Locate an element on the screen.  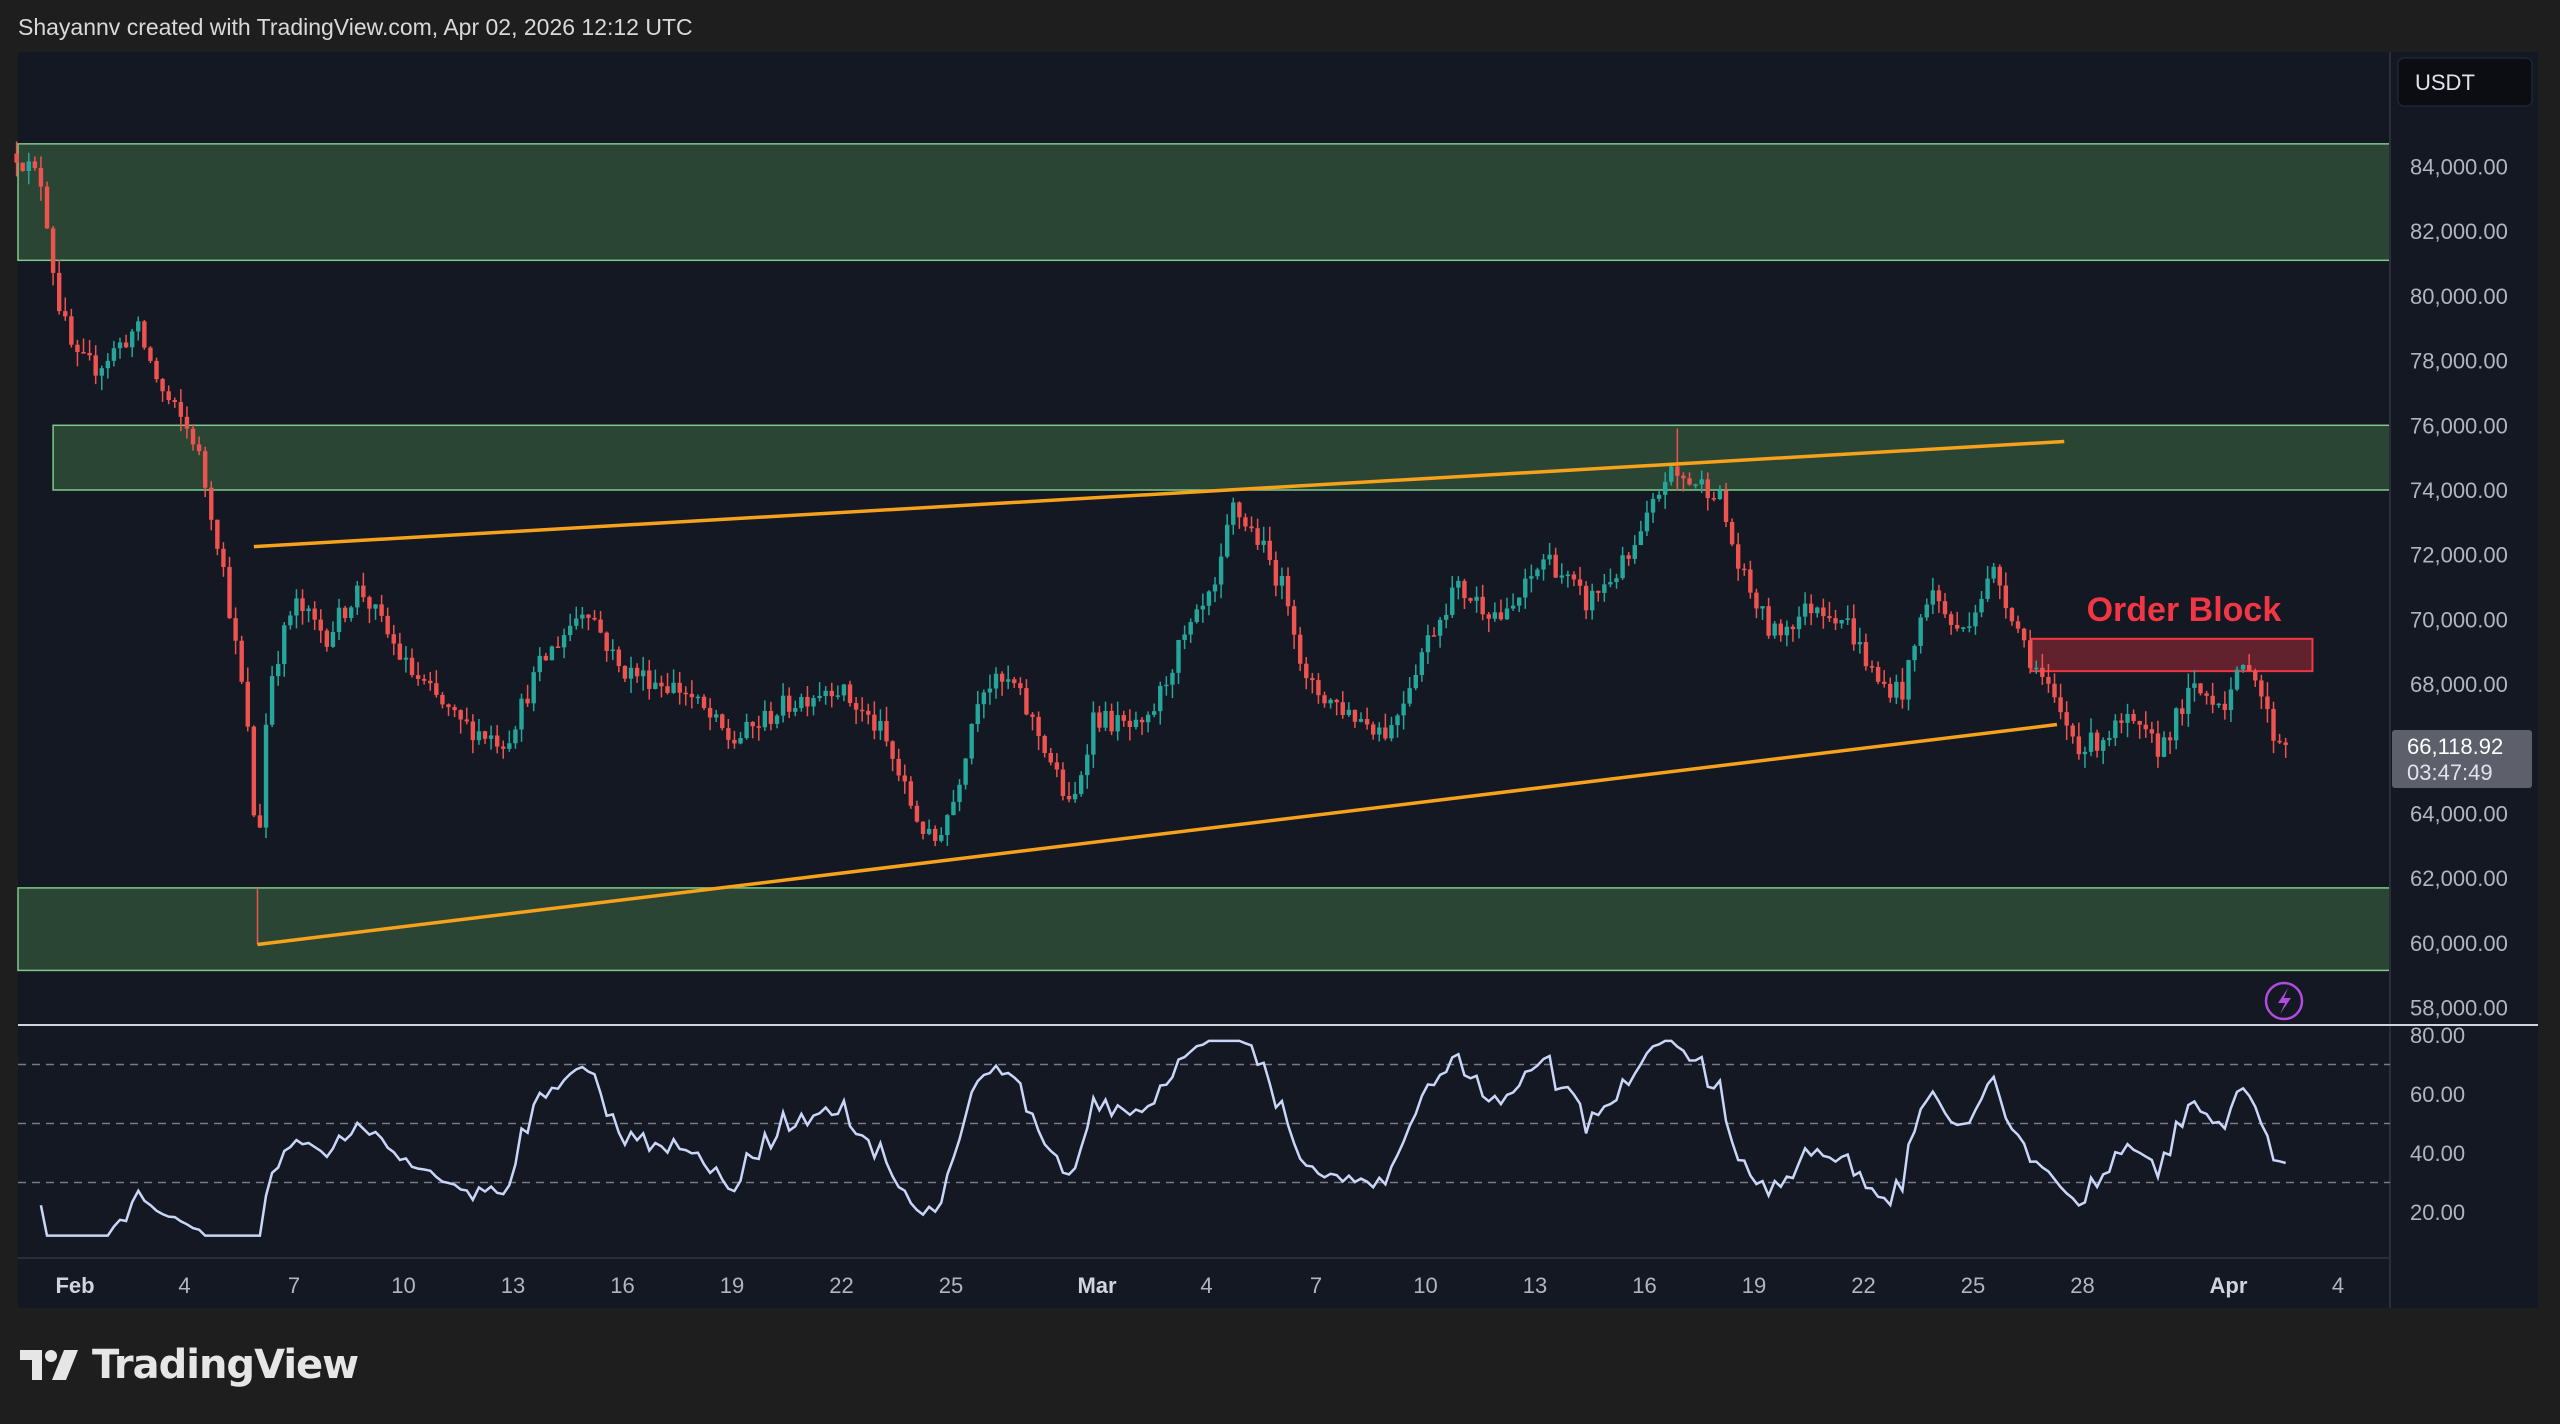
rsi-tick-label: 40.00 is located at coordinates (2437, 1153).